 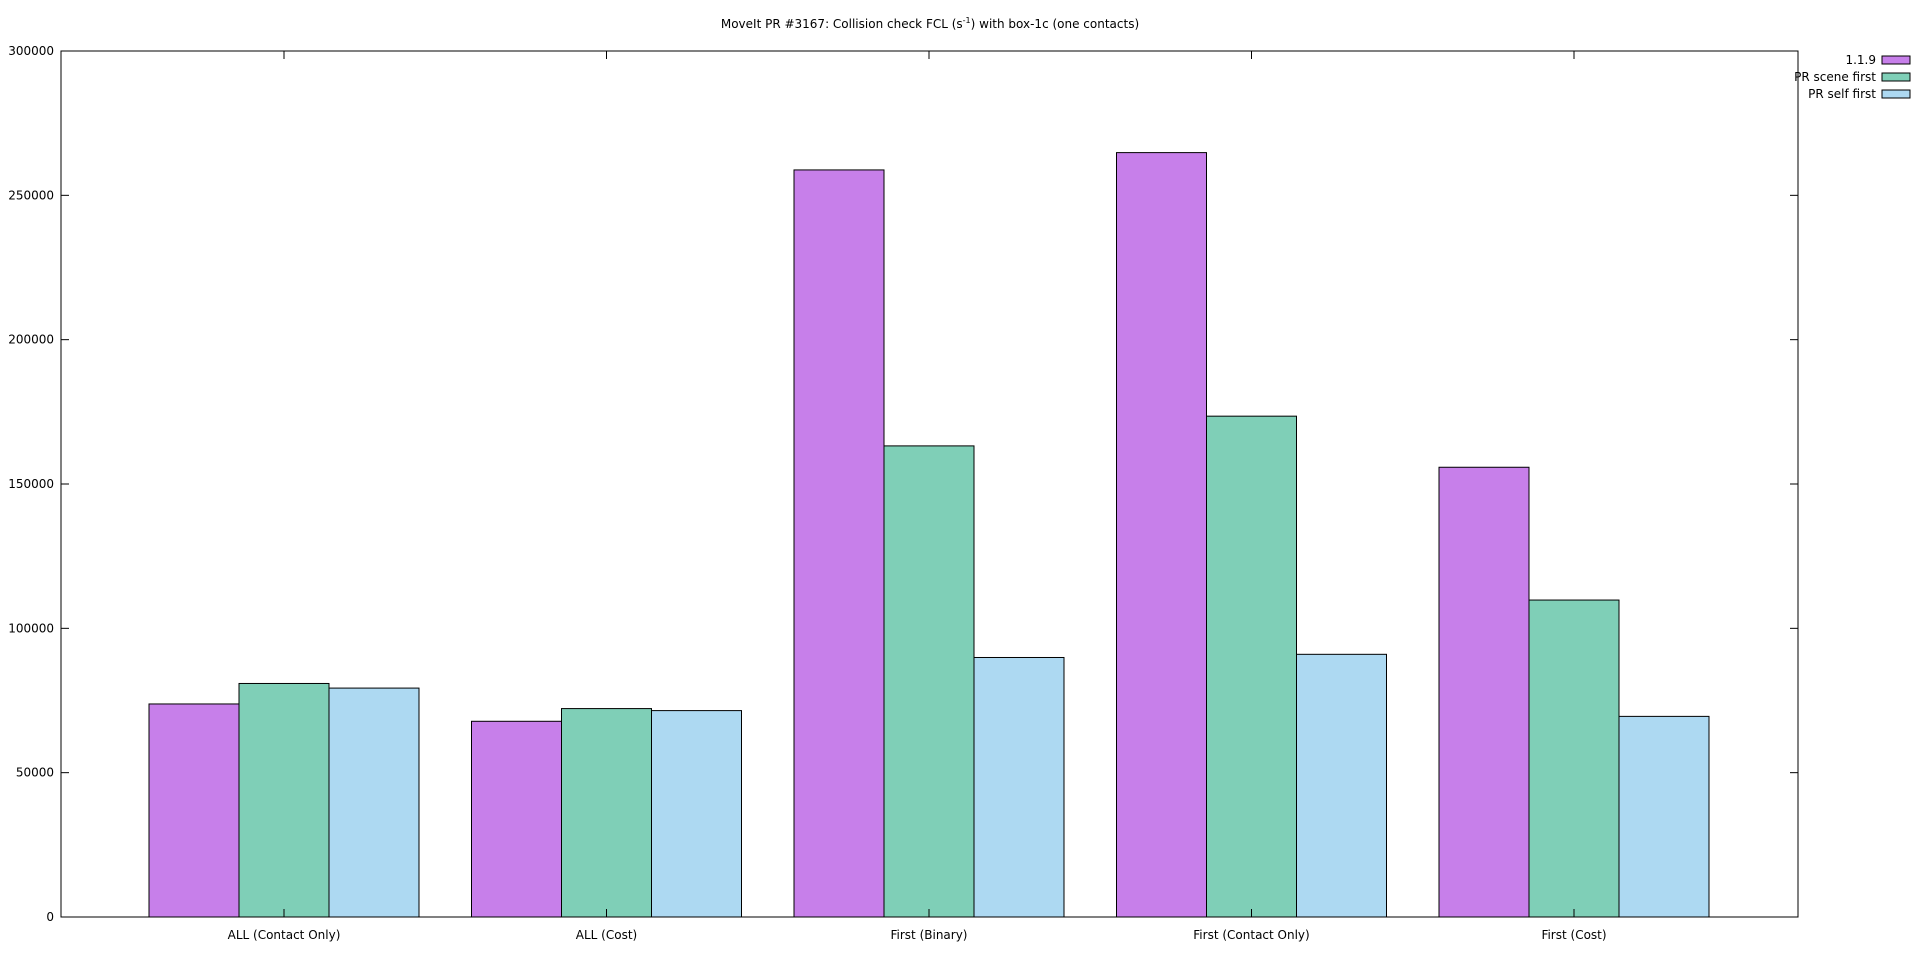 What do you see at coordinates (31, 628) in the screenshot?
I see `y-tick-label: 100000` at bounding box center [31, 628].